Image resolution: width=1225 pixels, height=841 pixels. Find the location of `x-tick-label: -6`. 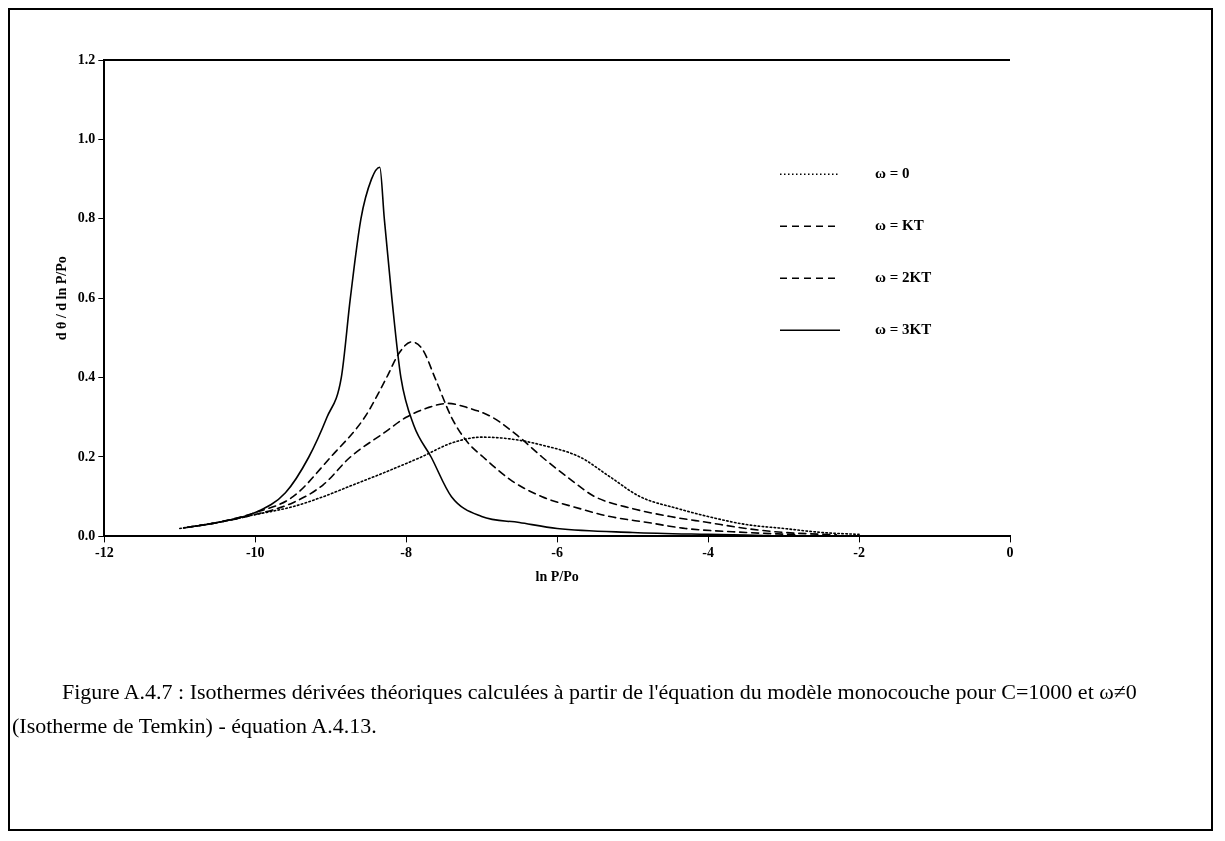

x-tick-label: -6 is located at coordinates (557, 553).